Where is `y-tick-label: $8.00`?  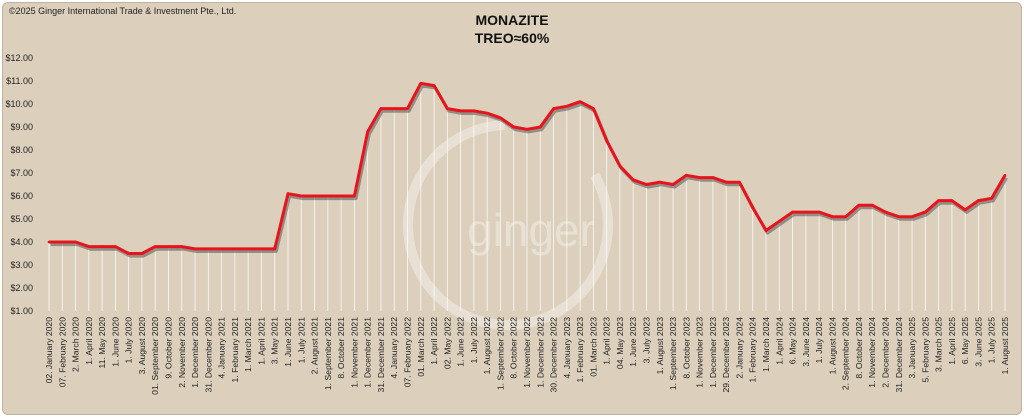
y-tick-label: $8.00 is located at coordinates (21, 150).